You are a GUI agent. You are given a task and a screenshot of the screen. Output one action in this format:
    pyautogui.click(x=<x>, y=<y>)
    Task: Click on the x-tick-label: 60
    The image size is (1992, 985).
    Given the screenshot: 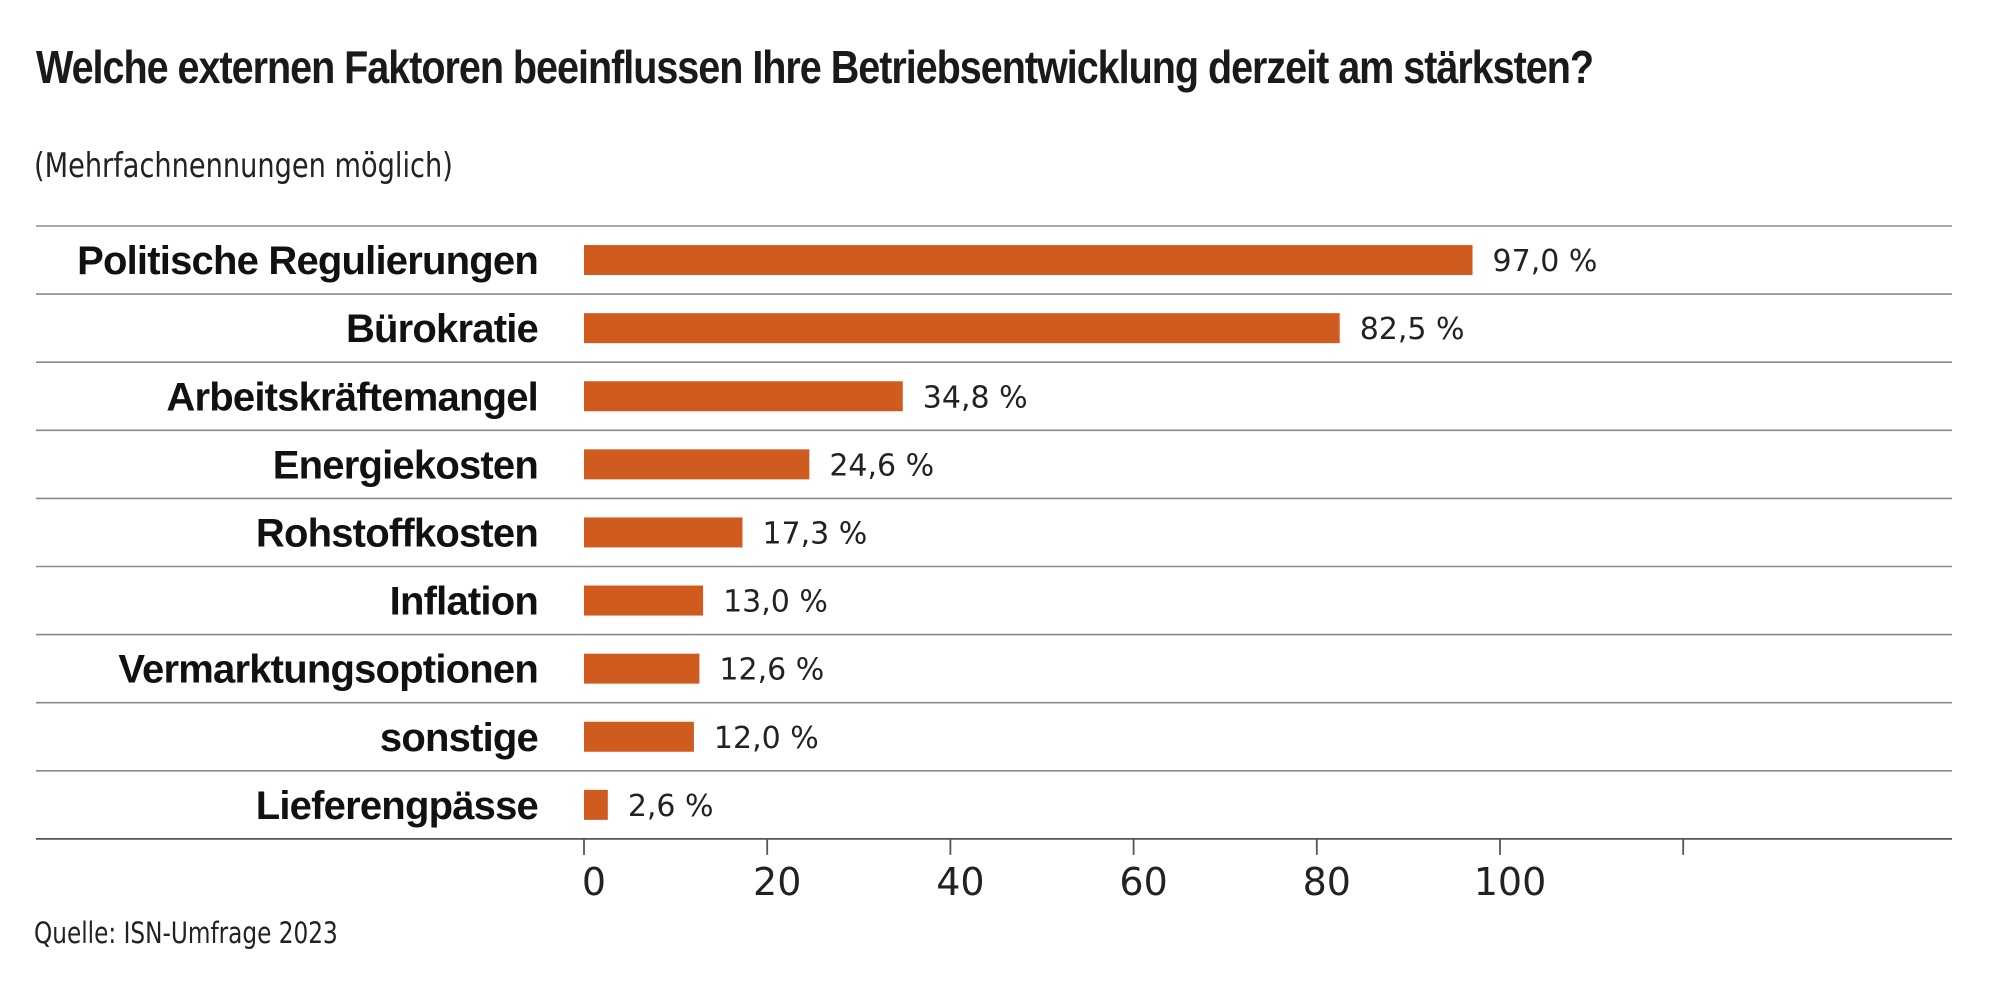 What is the action you would take?
    pyautogui.click(x=1143, y=882)
    